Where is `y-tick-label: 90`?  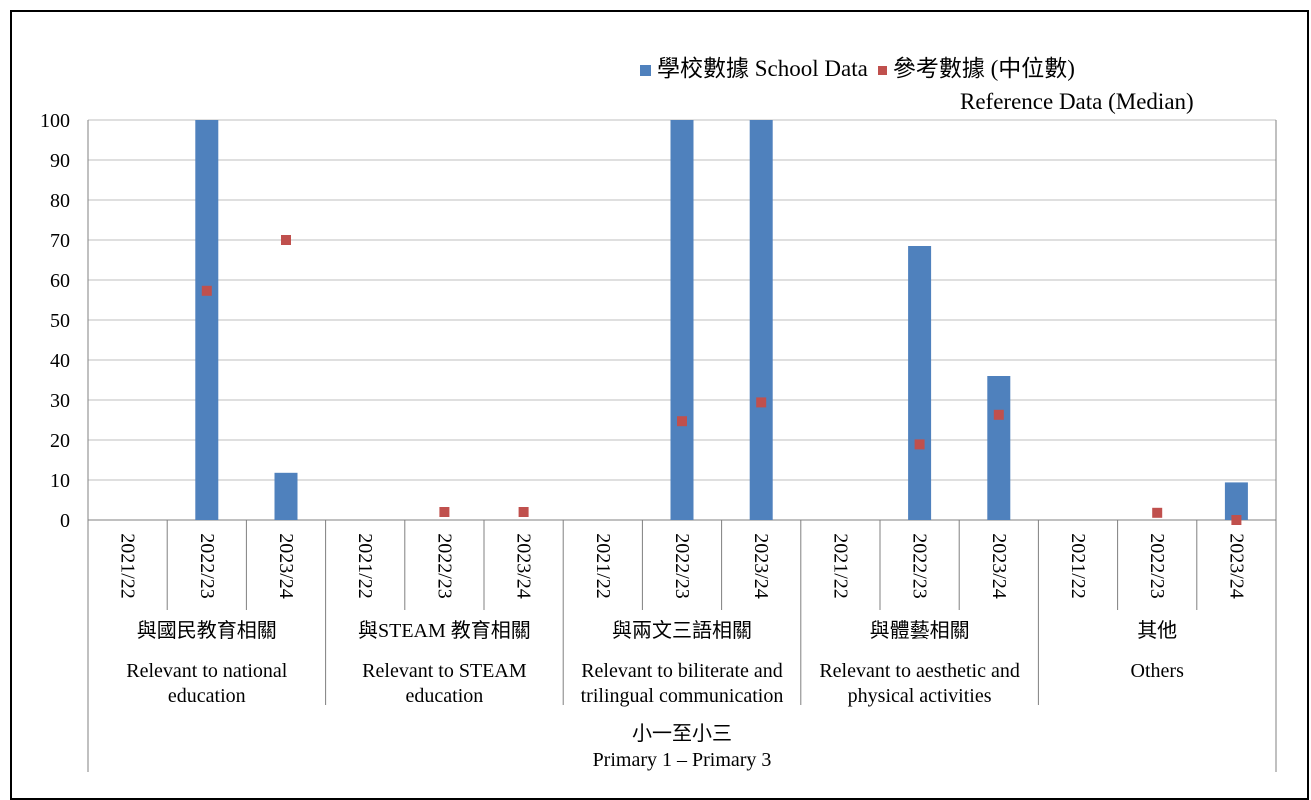
y-tick-label: 90 is located at coordinates (60, 161).